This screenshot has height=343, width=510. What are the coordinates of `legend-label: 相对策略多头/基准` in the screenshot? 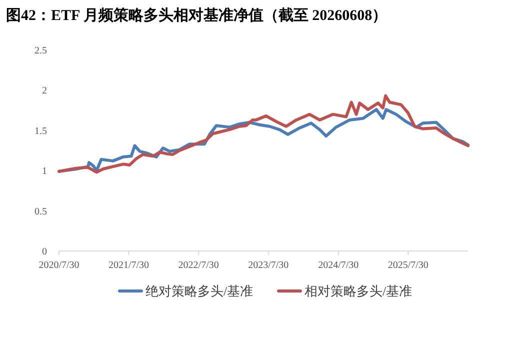 It's located at (358, 291).